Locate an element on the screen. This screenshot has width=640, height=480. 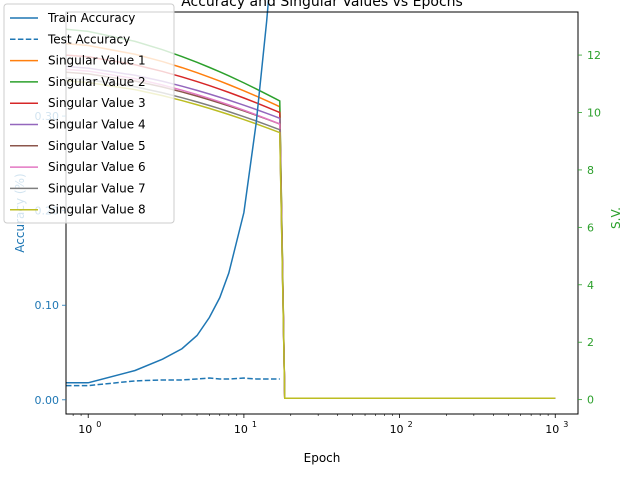
legend-label: Singular Value 1 is located at coordinates (97, 61).